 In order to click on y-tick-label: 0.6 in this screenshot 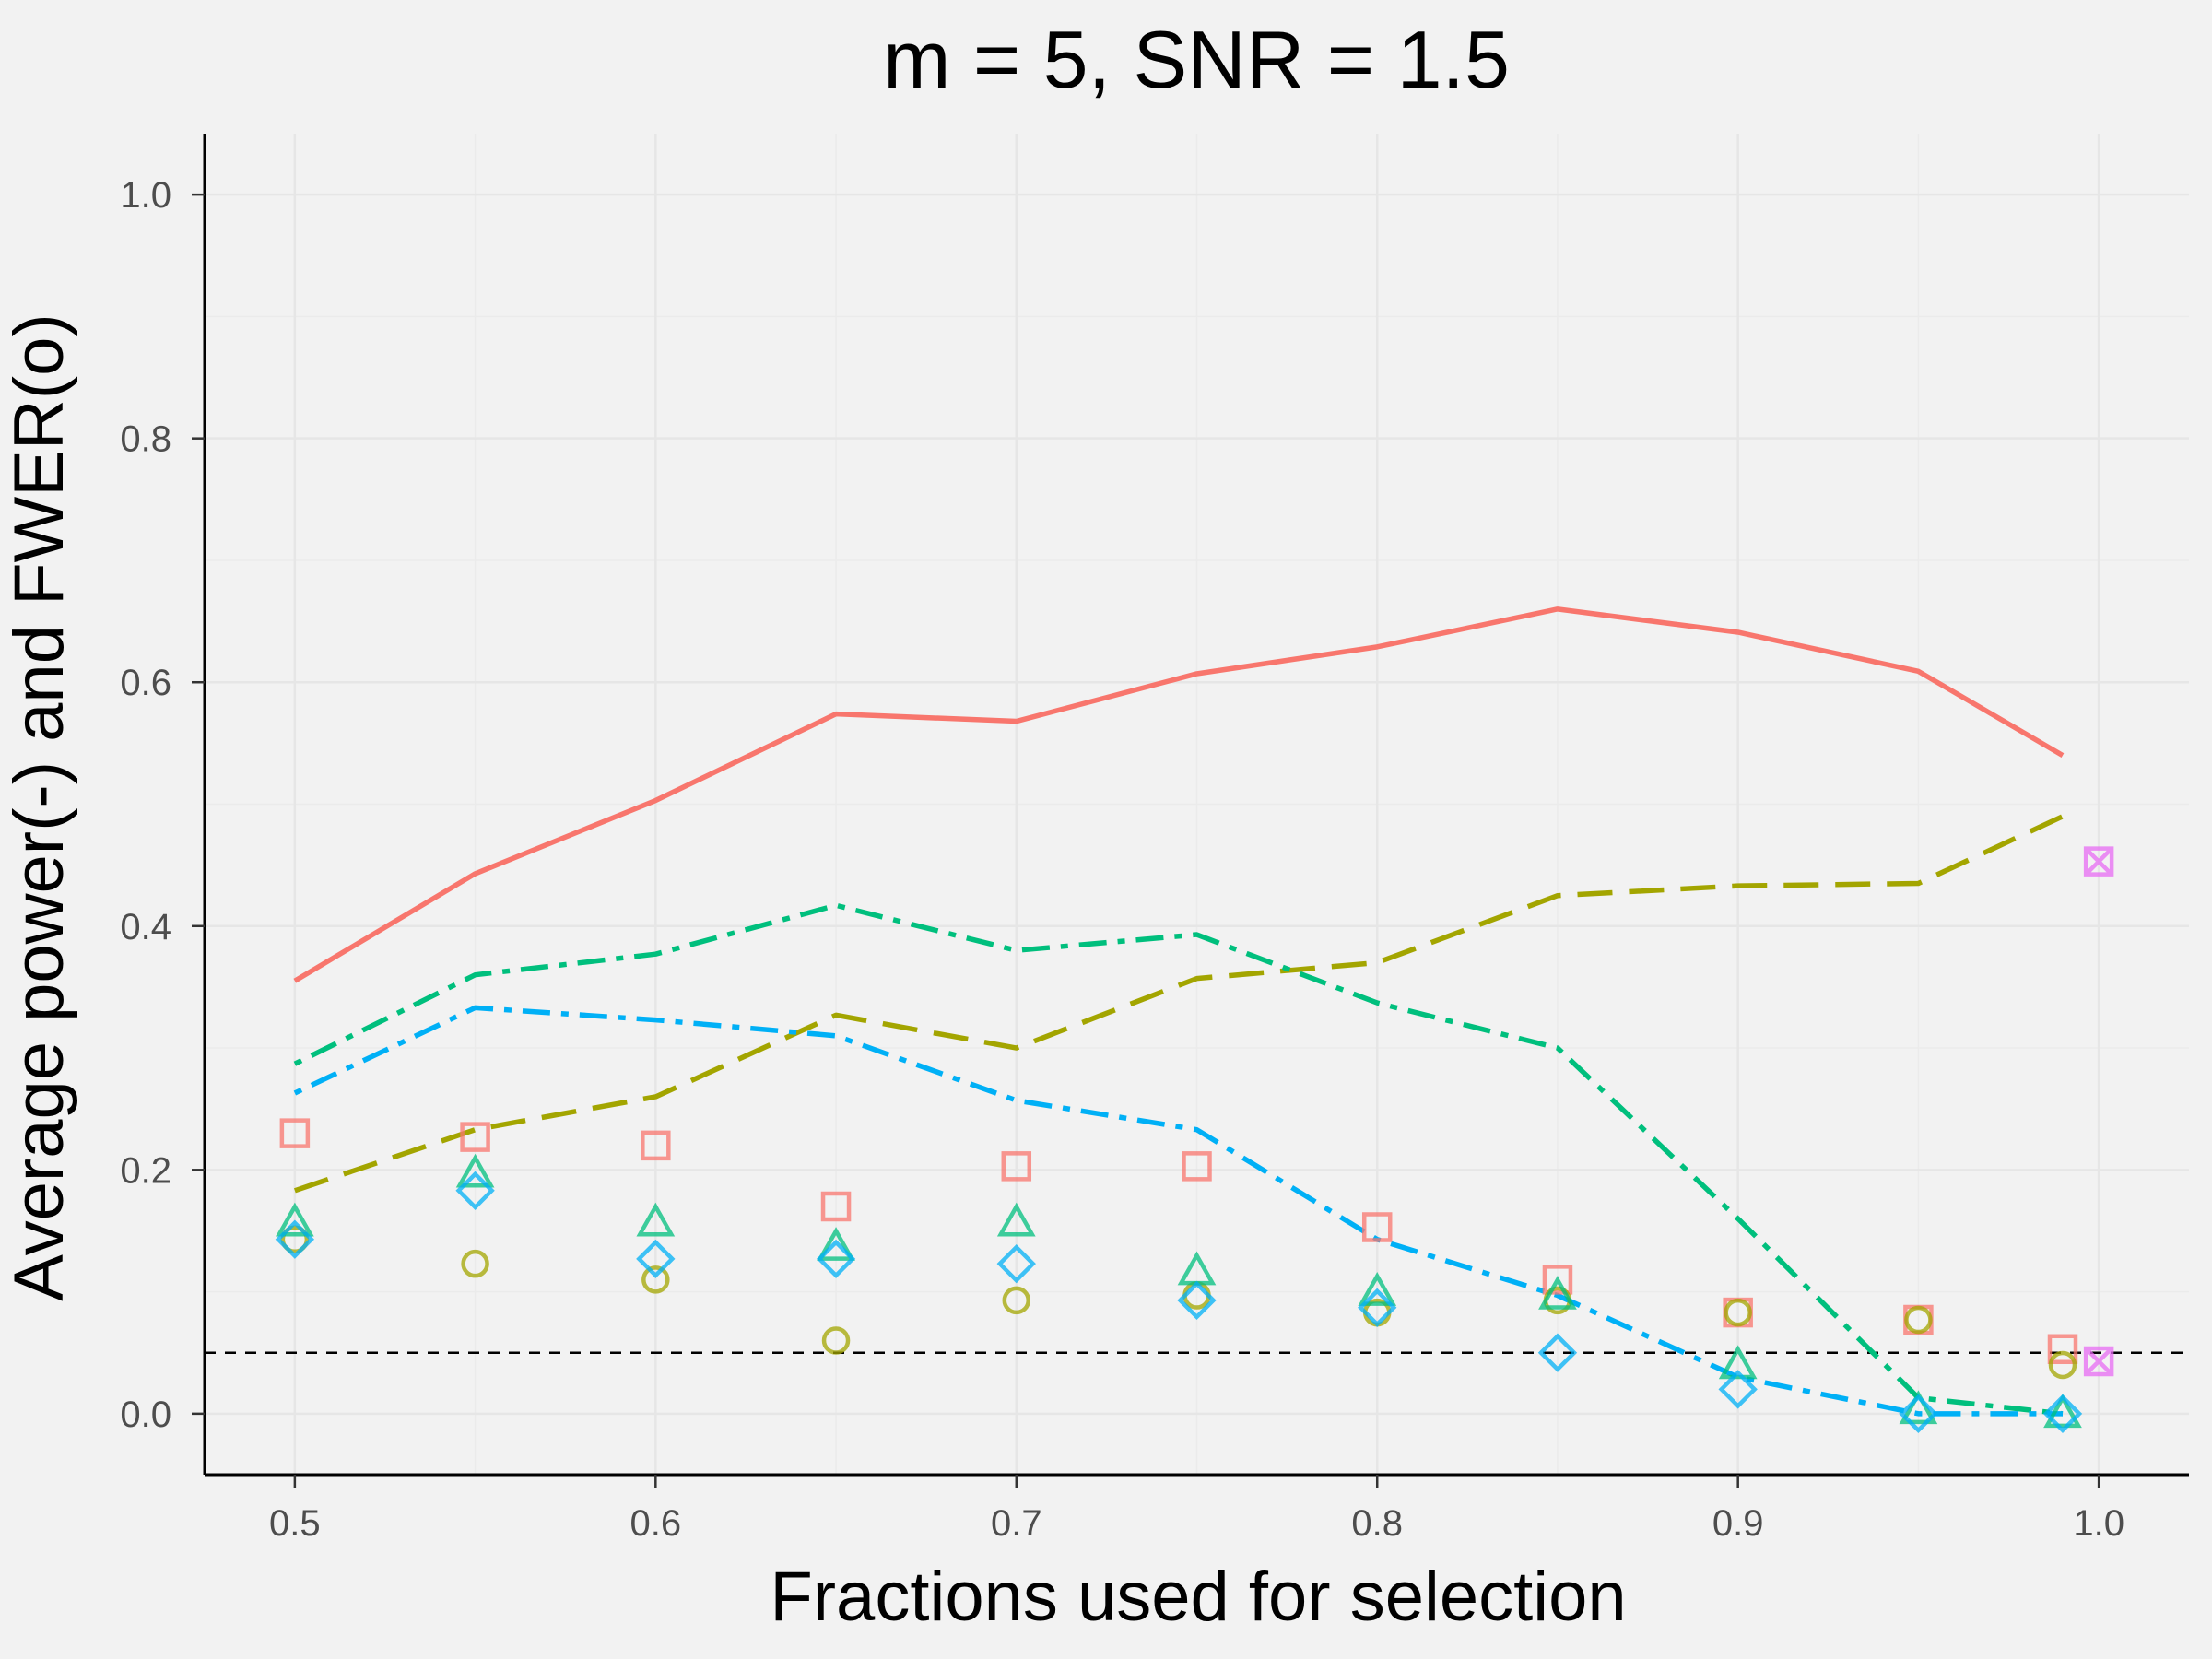, I will do `click(145, 683)`.